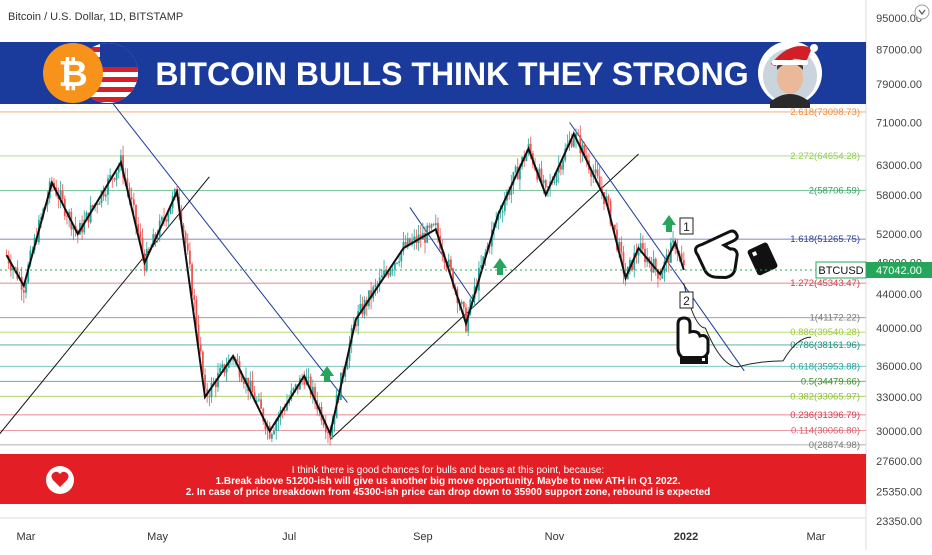 The height and width of the screenshot is (555, 932). Describe the element at coordinates (693, 340) in the screenshot. I see `pointing-hand-down-icon` at that location.